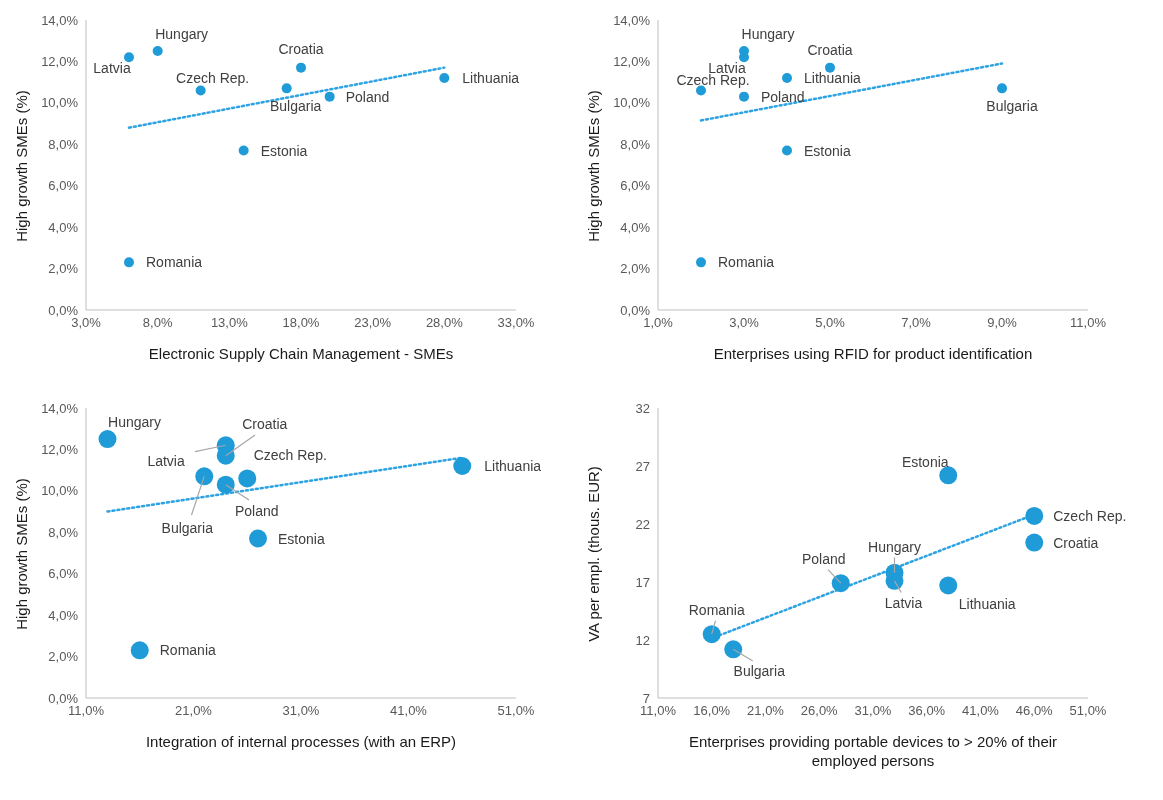 This screenshot has height=800, width=1163. Describe the element at coordinates (1034, 711) in the screenshot. I see `x-tick-label: 46,0%` at that location.